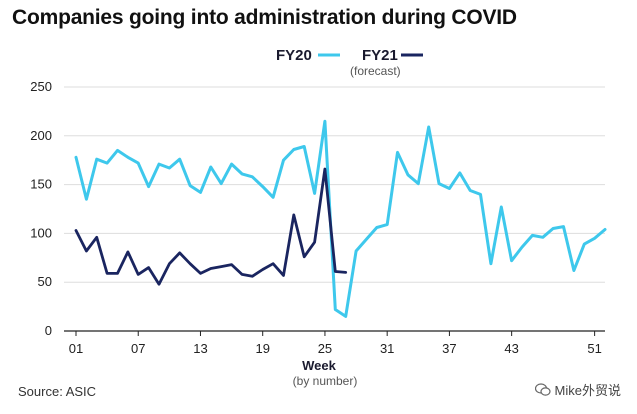 This screenshot has width=637, height=414. Describe the element at coordinates (375, 71) in the screenshot. I see `legend-sublabel-fy21: (forecast)` at that location.